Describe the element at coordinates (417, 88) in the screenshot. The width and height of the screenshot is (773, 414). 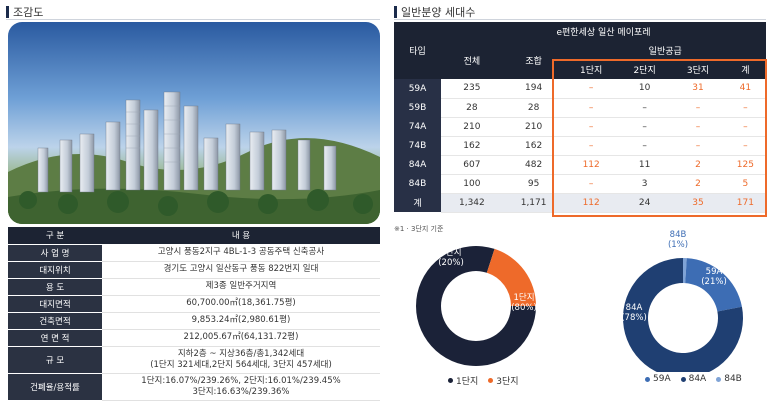
I see `row-type: 59A` at that location.